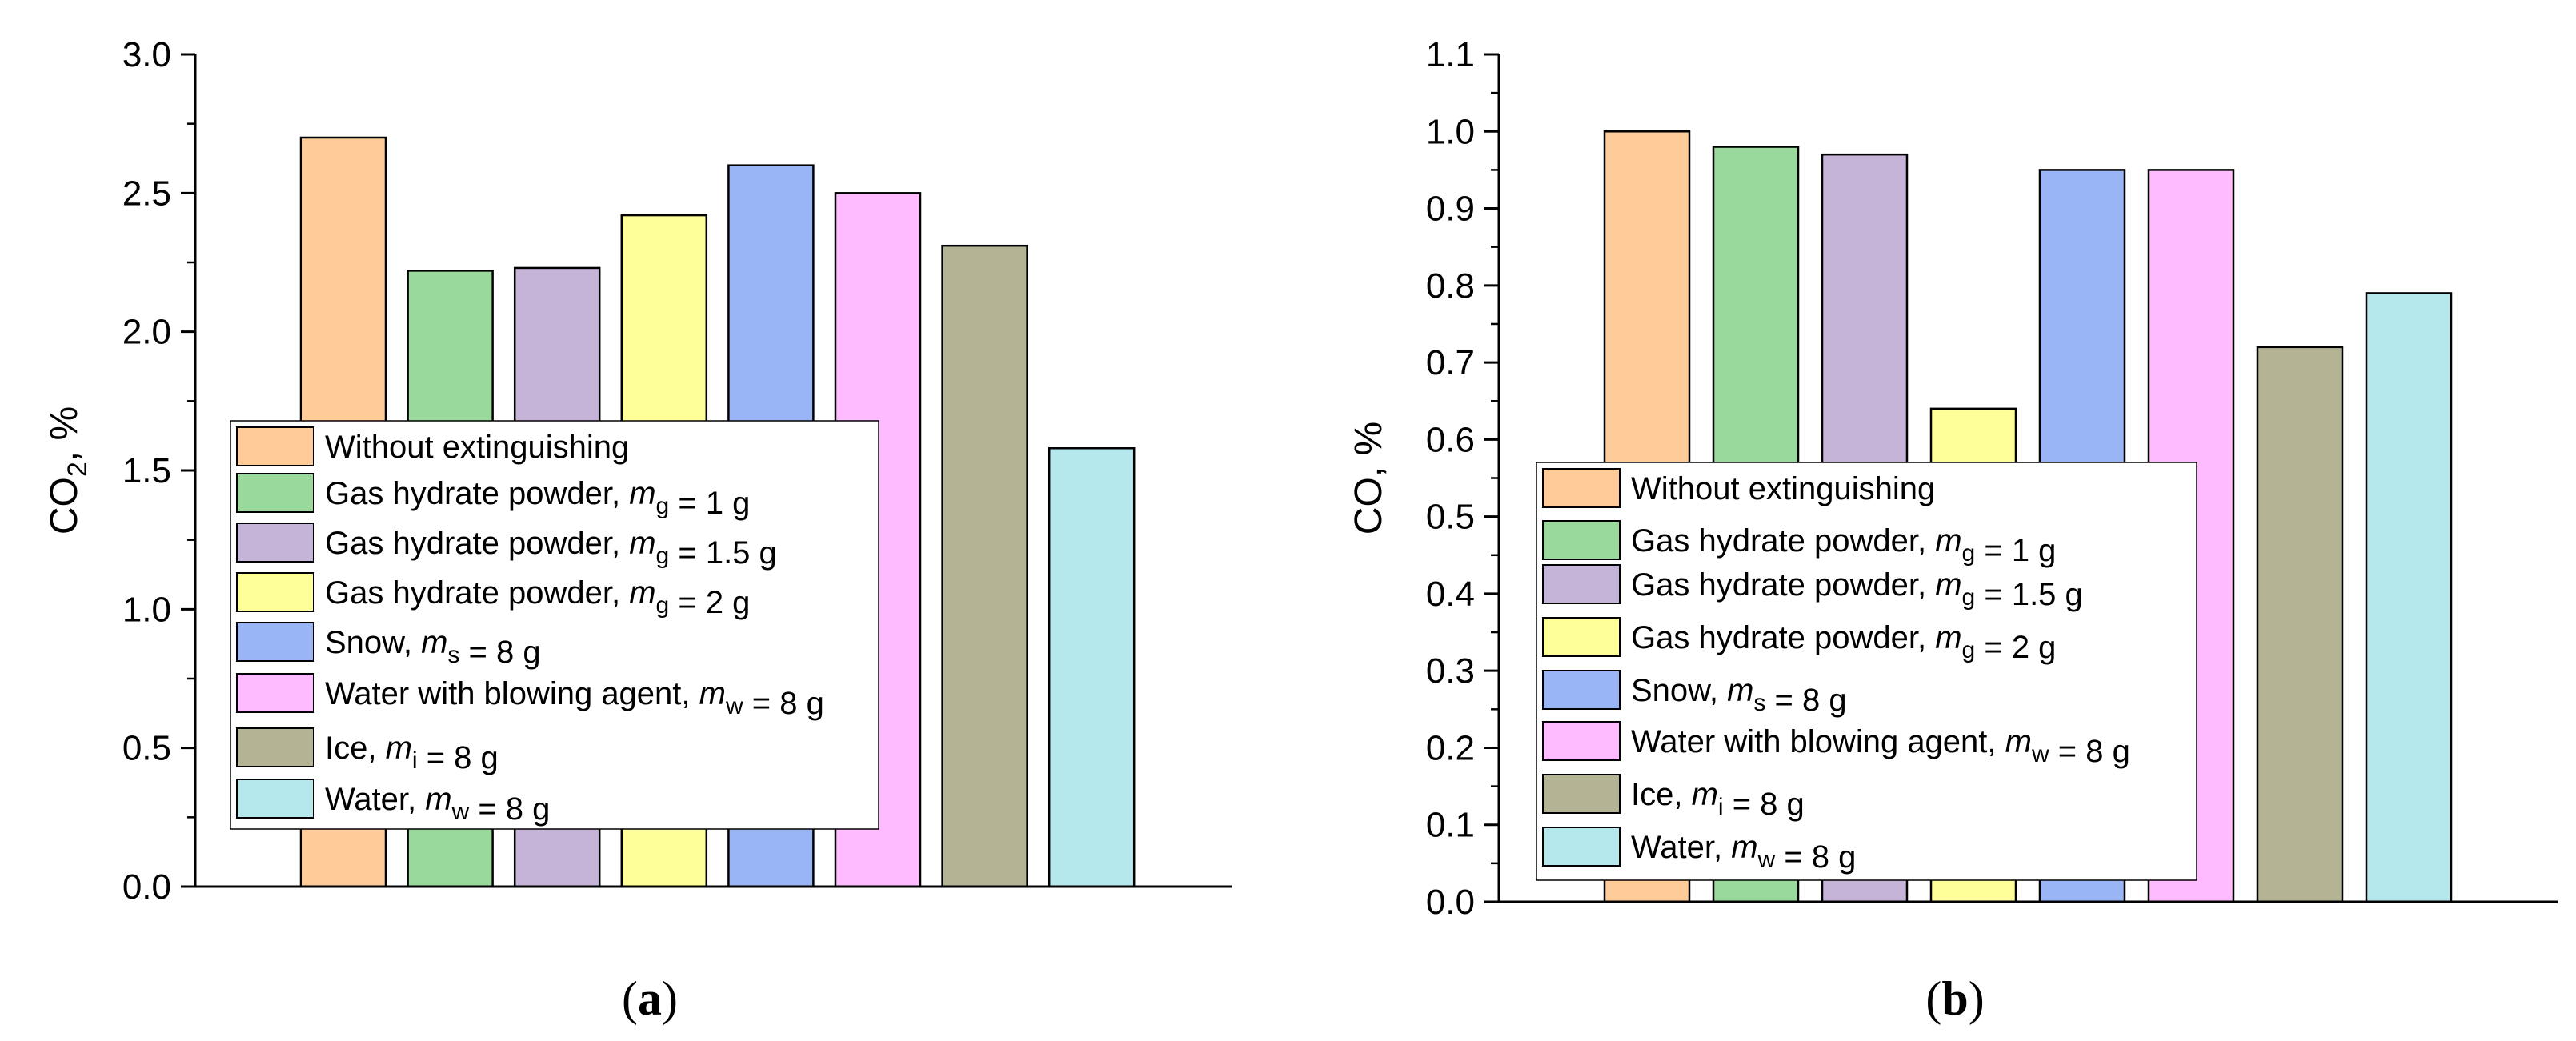  I want to click on y-tick-label-b-1: 0.1, so click(1450, 825).